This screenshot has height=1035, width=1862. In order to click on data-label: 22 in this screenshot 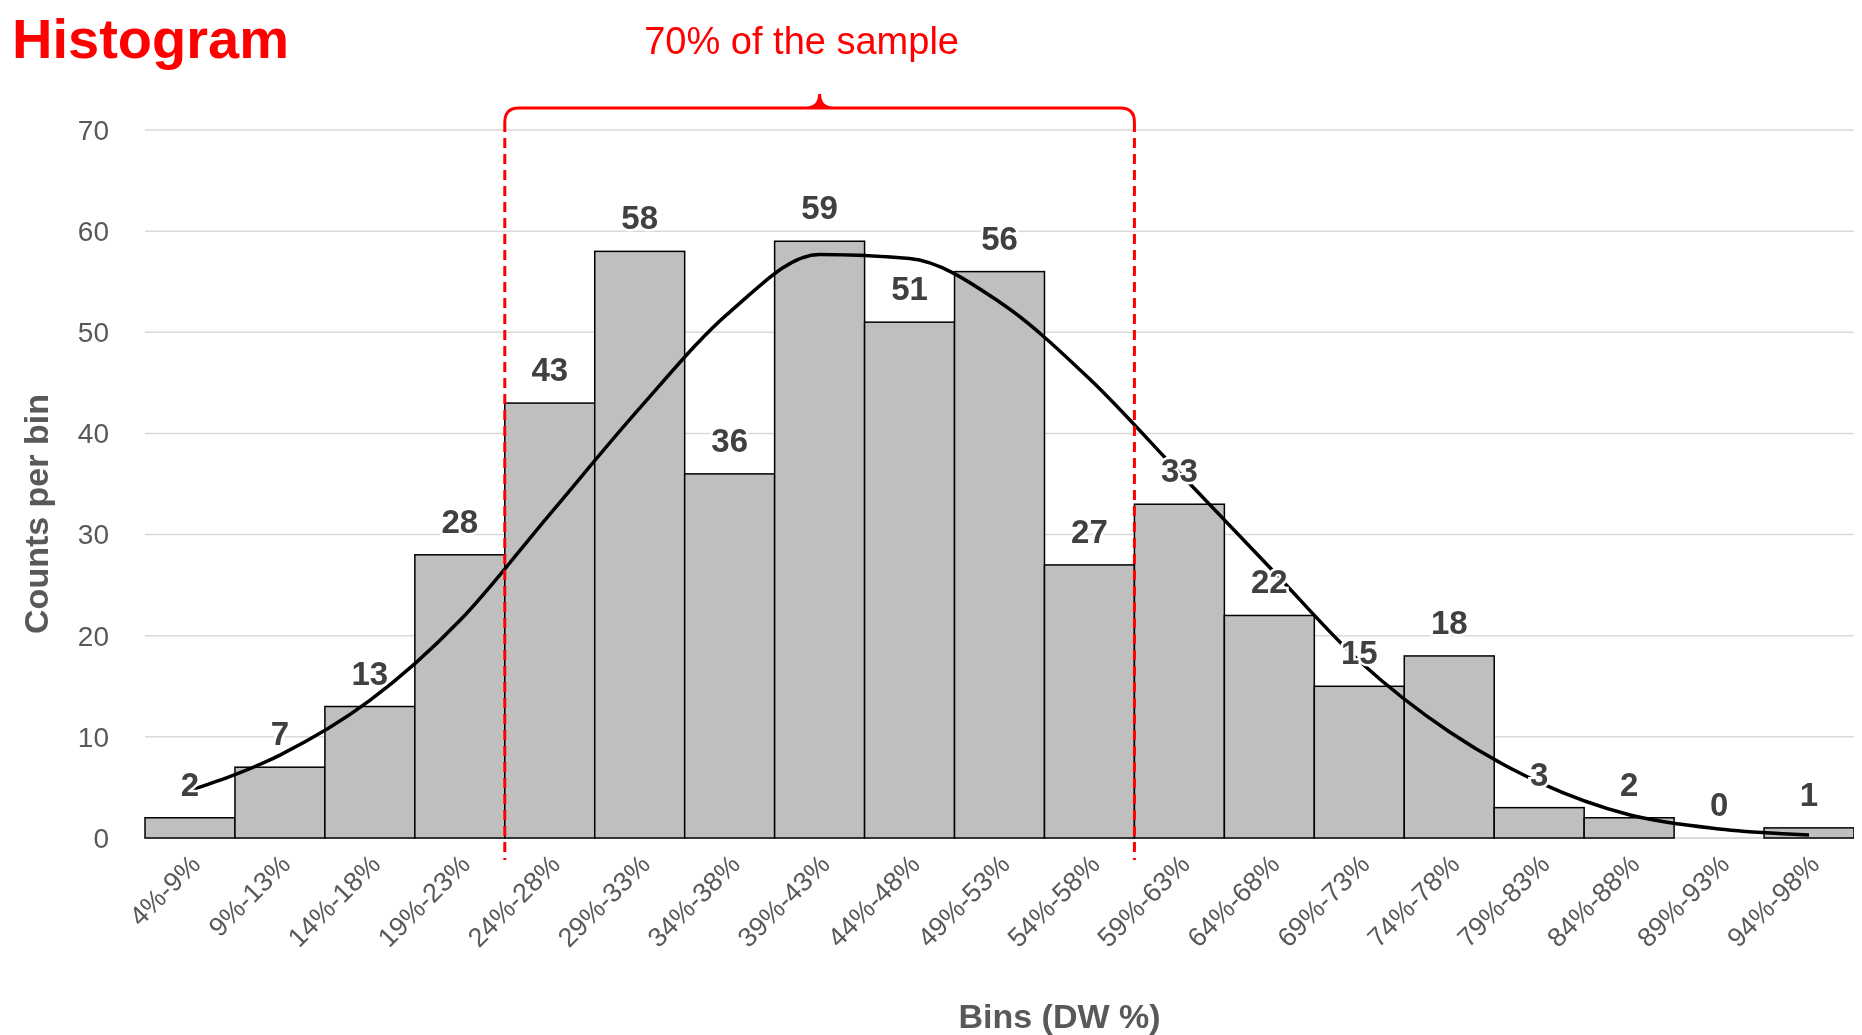, I will do `click(1269, 582)`.